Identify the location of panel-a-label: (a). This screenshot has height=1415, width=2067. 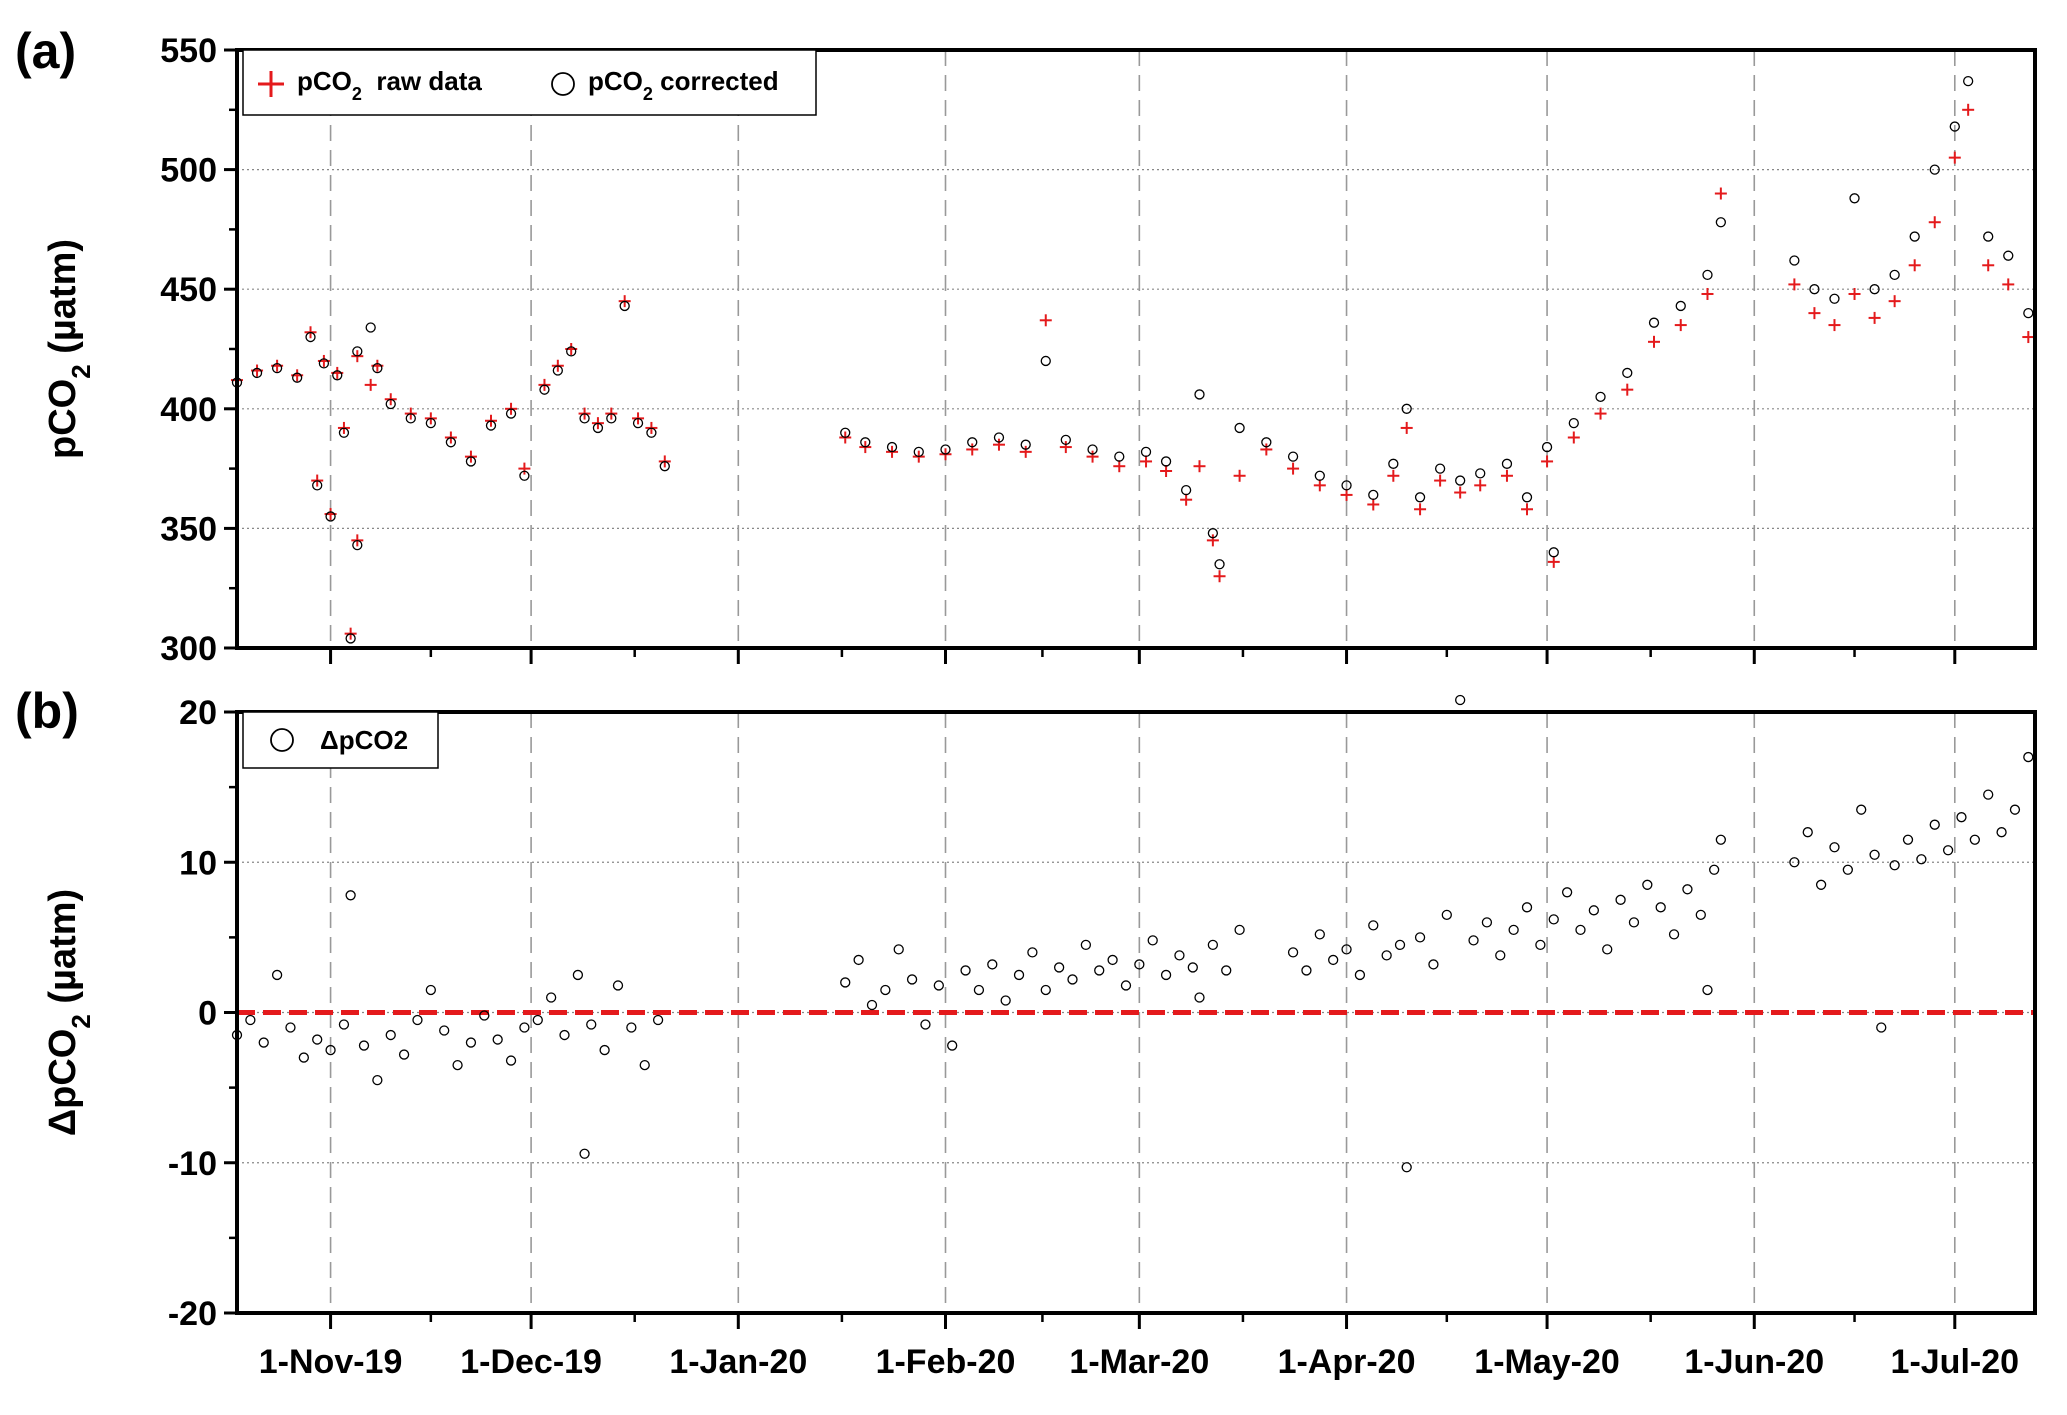
(45, 51).